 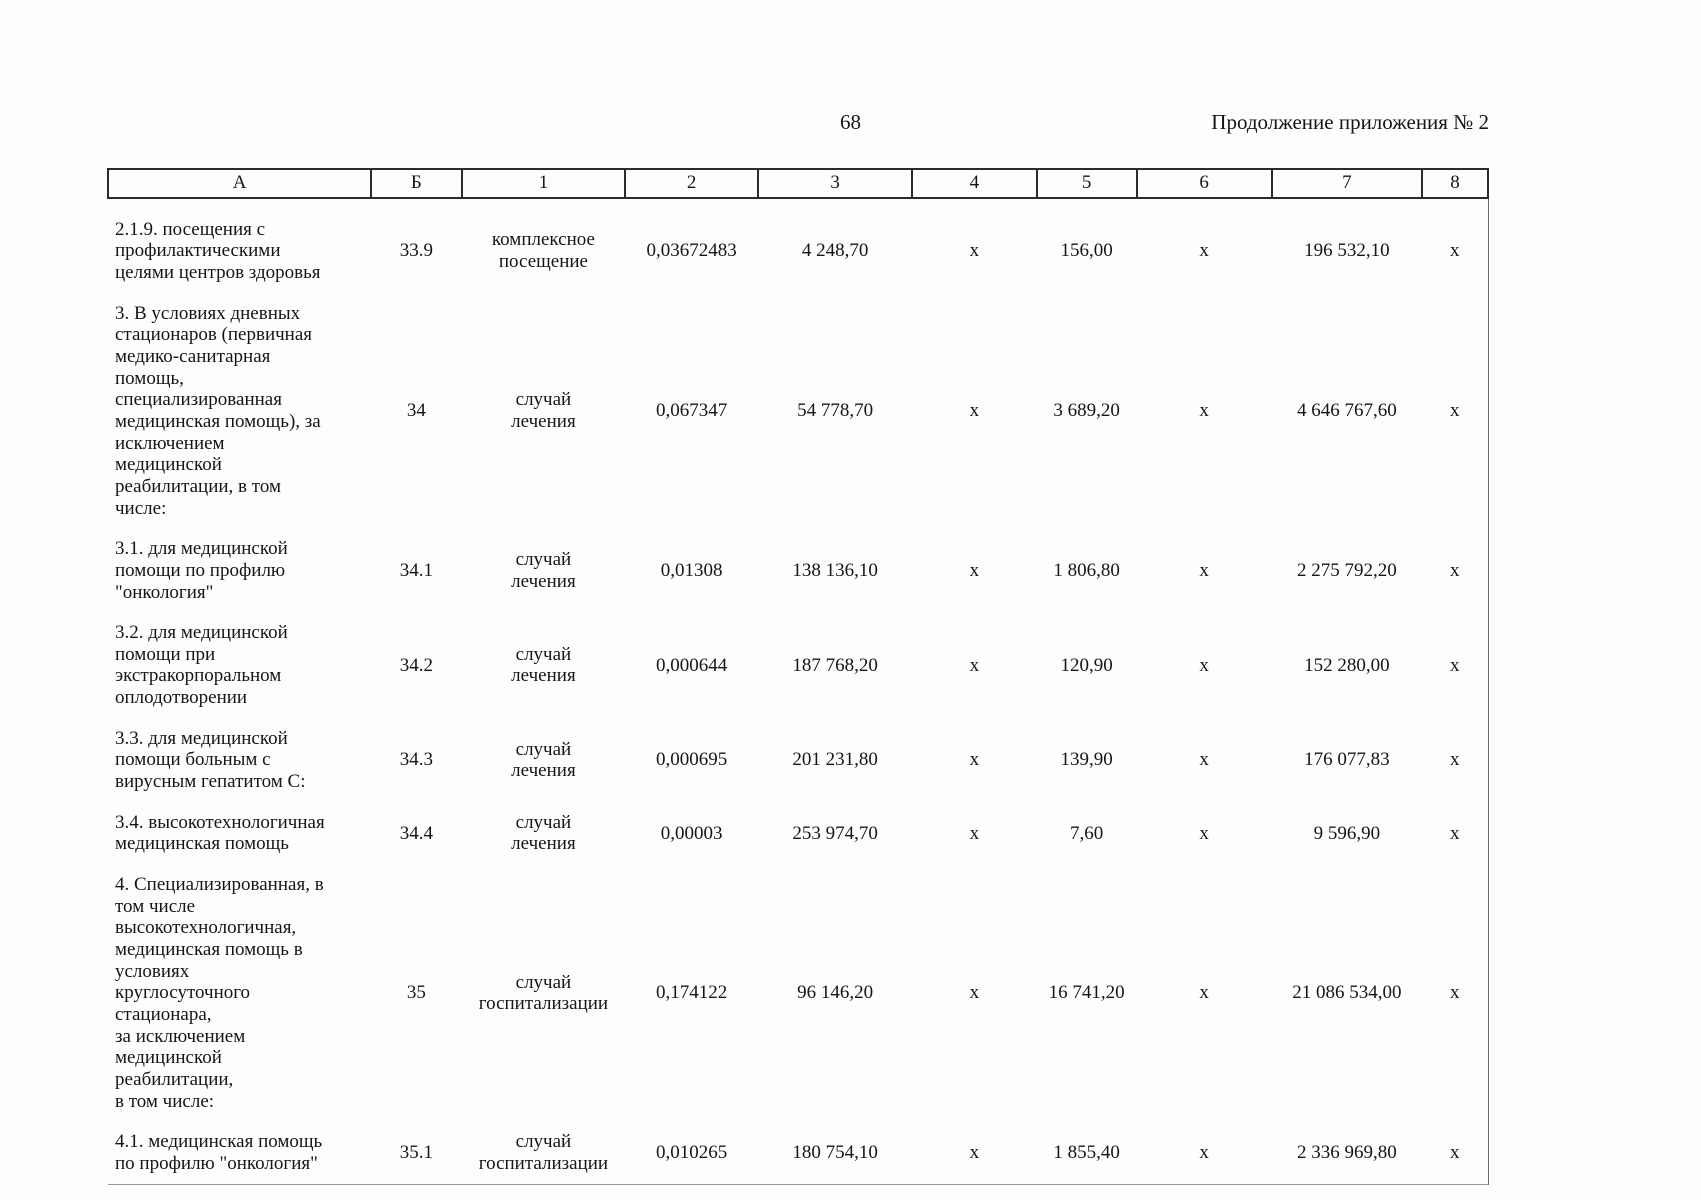 I want to click on table-cell: 176 077,83, so click(x=1347, y=760).